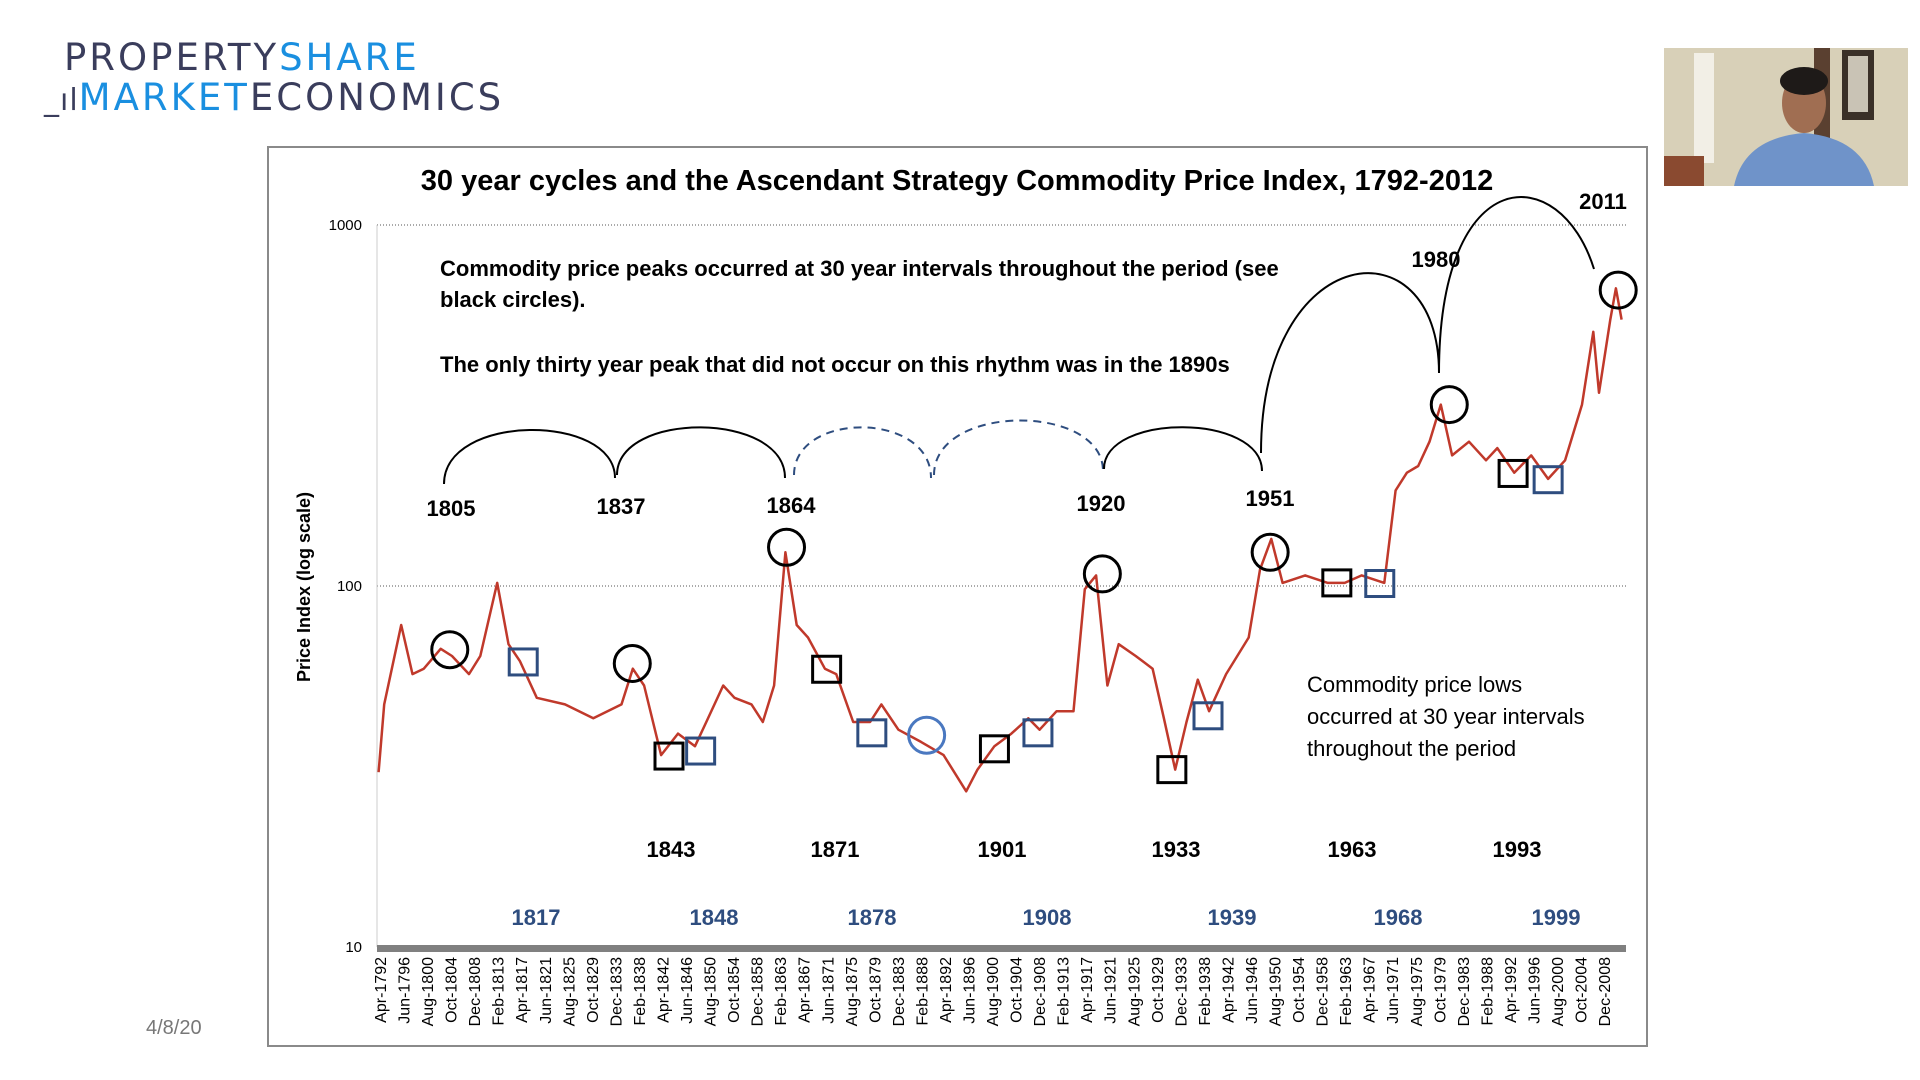 The height and width of the screenshot is (1080, 1920). I want to click on x-tick-label: Jun-1821, so click(546, 990).